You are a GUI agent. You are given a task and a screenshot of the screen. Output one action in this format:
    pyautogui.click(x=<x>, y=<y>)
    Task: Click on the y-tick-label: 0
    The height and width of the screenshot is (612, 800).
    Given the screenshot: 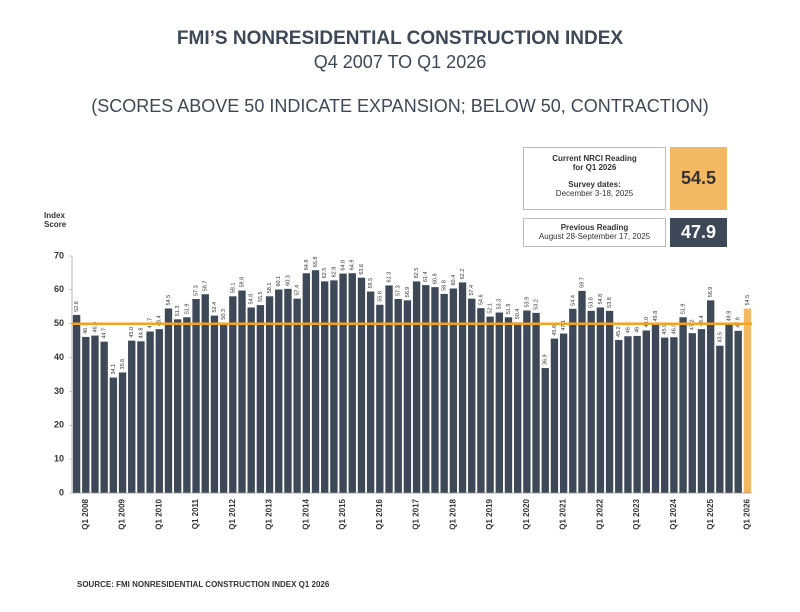 What is the action you would take?
    pyautogui.click(x=61, y=492)
    